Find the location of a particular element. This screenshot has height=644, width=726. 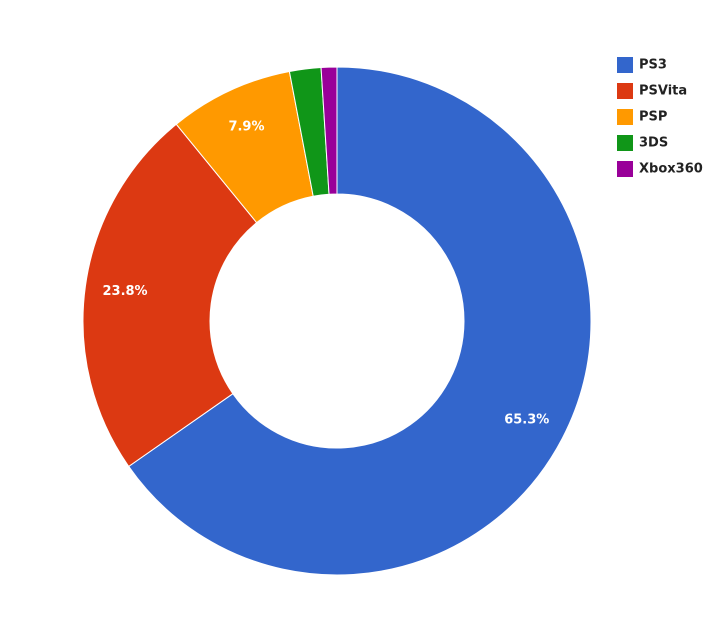

legend-label: PSVita is located at coordinates (663, 91).